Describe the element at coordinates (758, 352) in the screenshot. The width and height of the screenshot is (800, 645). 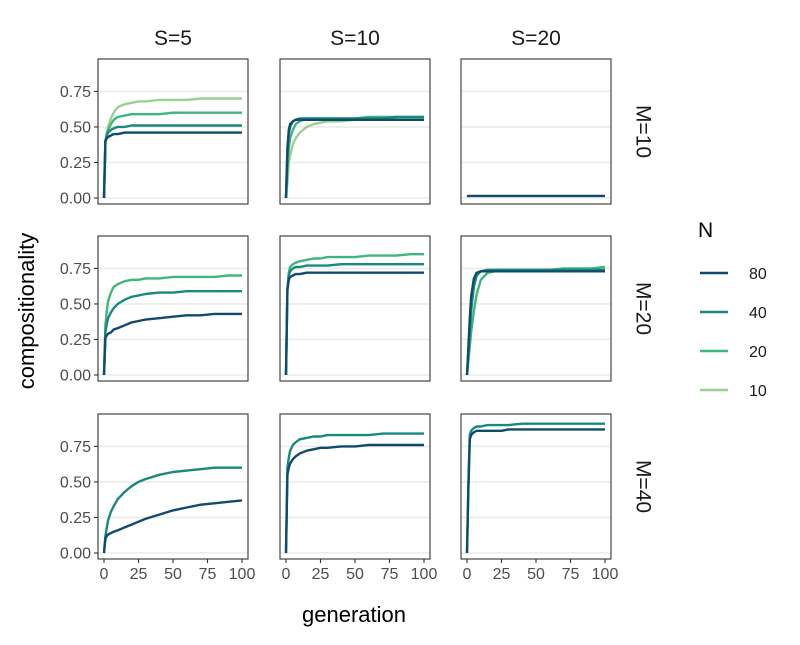
I see `legend-label-n20: 20` at that location.